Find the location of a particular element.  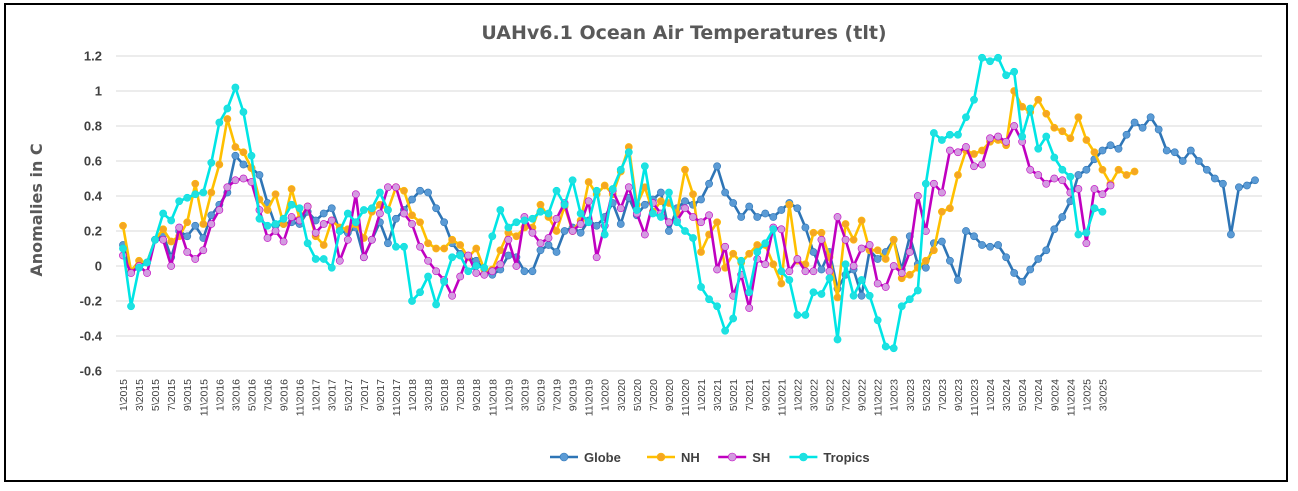

x-tick-label: 11\2016 is located at coordinates (301, 397).